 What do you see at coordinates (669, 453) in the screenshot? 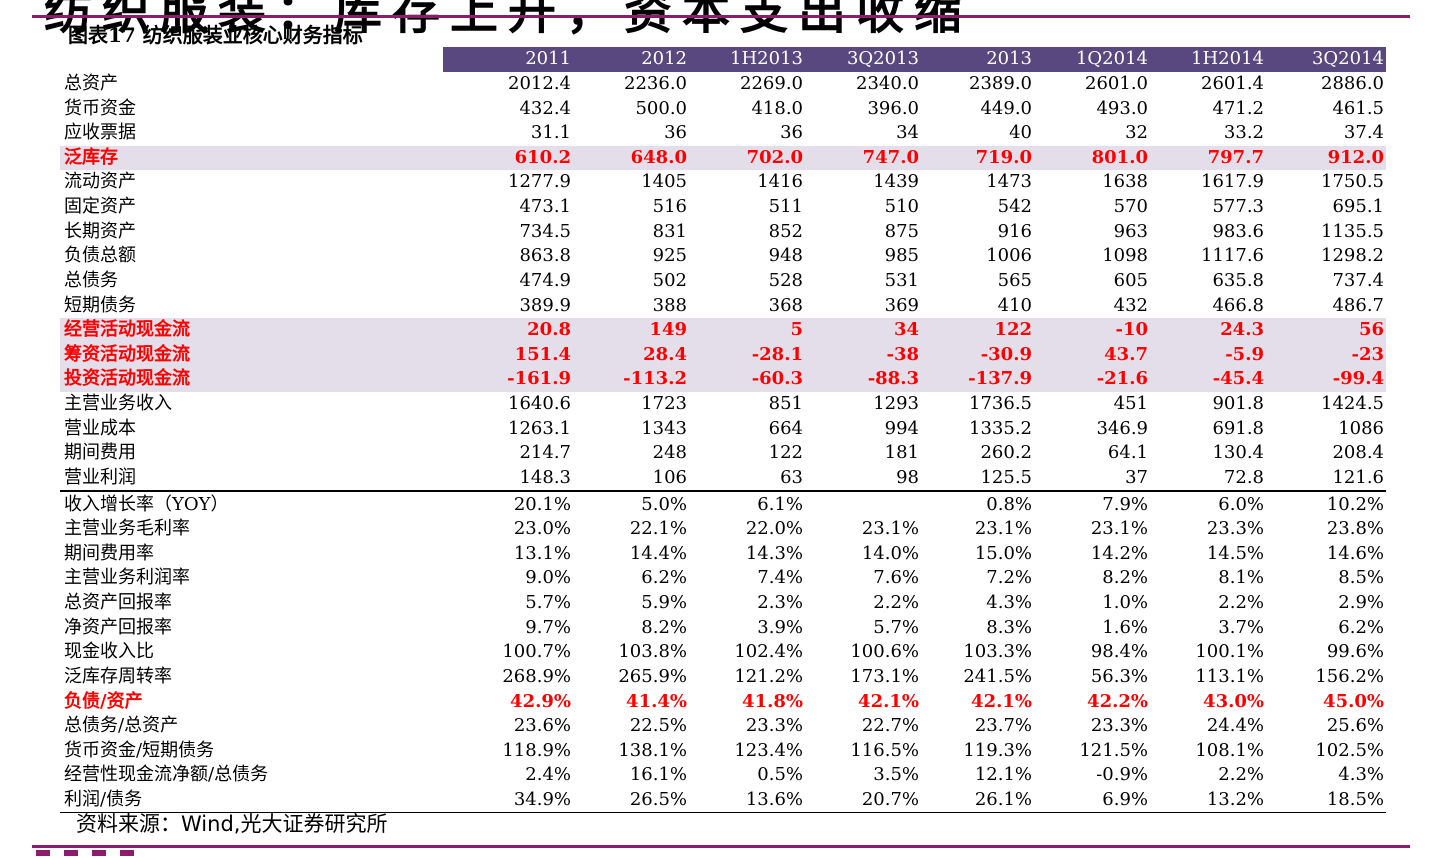
I see `value-cell: 248` at bounding box center [669, 453].